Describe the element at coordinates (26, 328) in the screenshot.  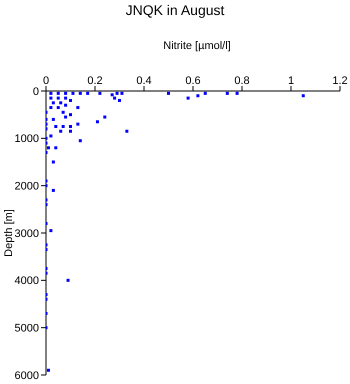
I see `y-tick-label: 5000` at that location.